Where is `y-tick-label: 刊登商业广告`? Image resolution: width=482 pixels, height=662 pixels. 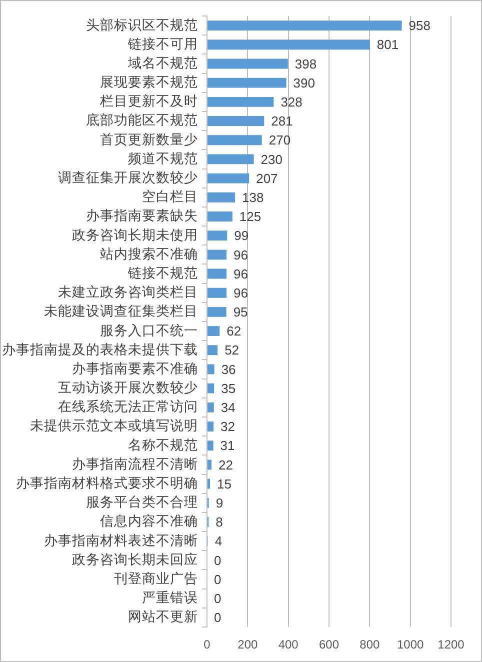
y-tick-label: 刊登商业广告 is located at coordinates (156, 578).